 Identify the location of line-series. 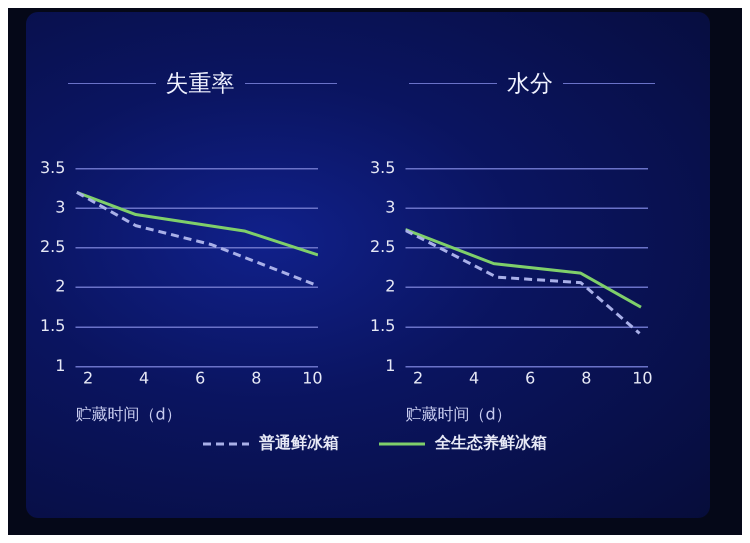
(523, 281).